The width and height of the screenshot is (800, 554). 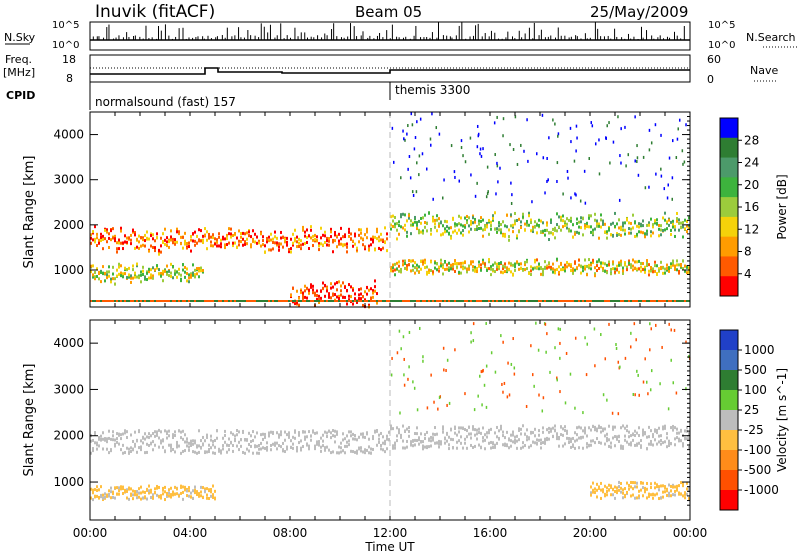 I want to click on colorbar-tick-label: 1000, so click(x=759, y=350).